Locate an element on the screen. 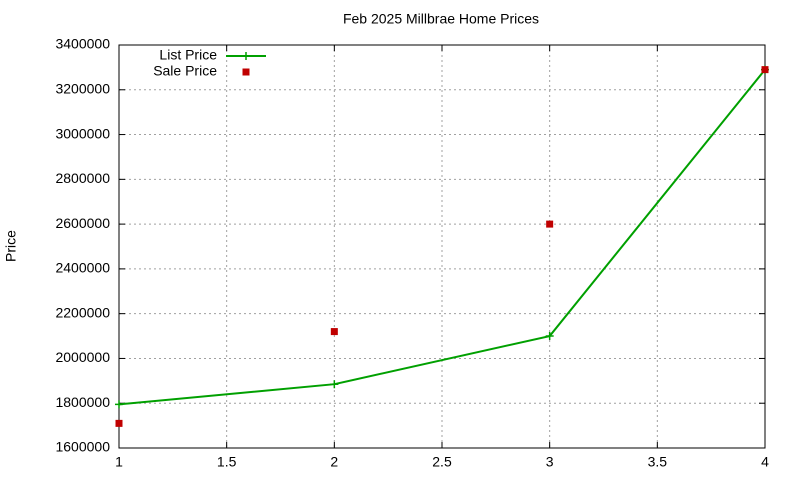 The image size is (800, 480). x-tick-label: 4 is located at coordinates (765, 462).